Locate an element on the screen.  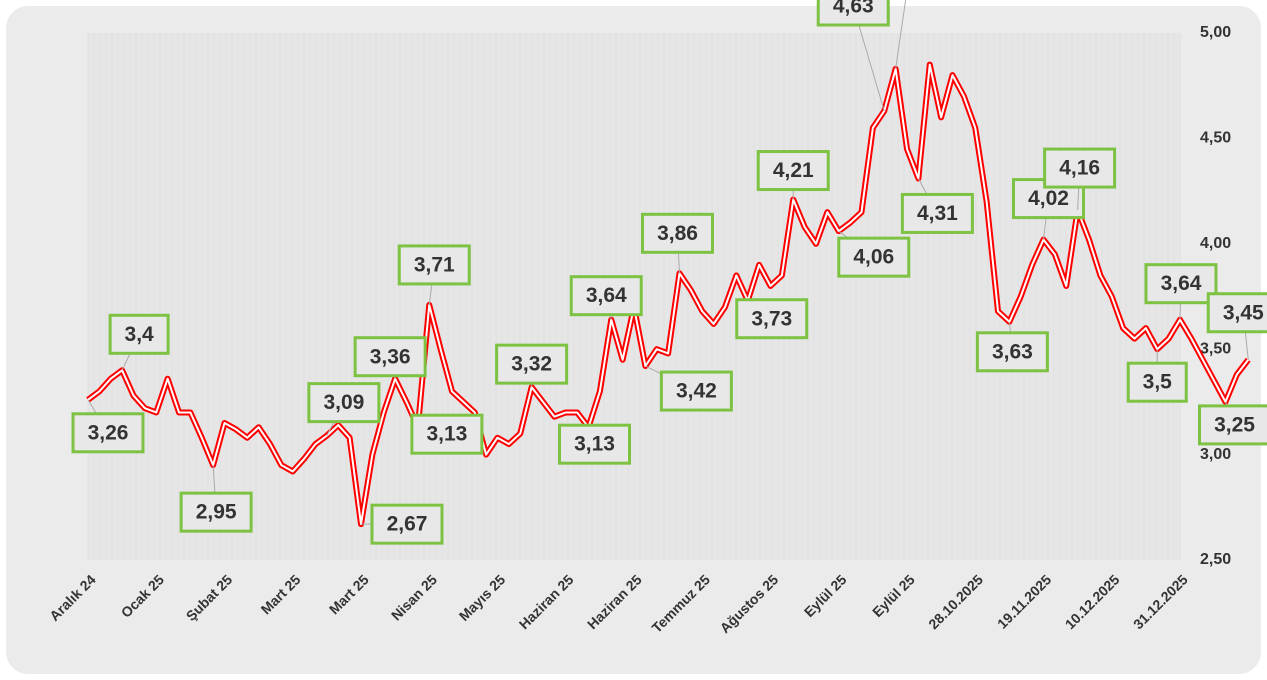
data-label: 3,09 is located at coordinates (343, 402).